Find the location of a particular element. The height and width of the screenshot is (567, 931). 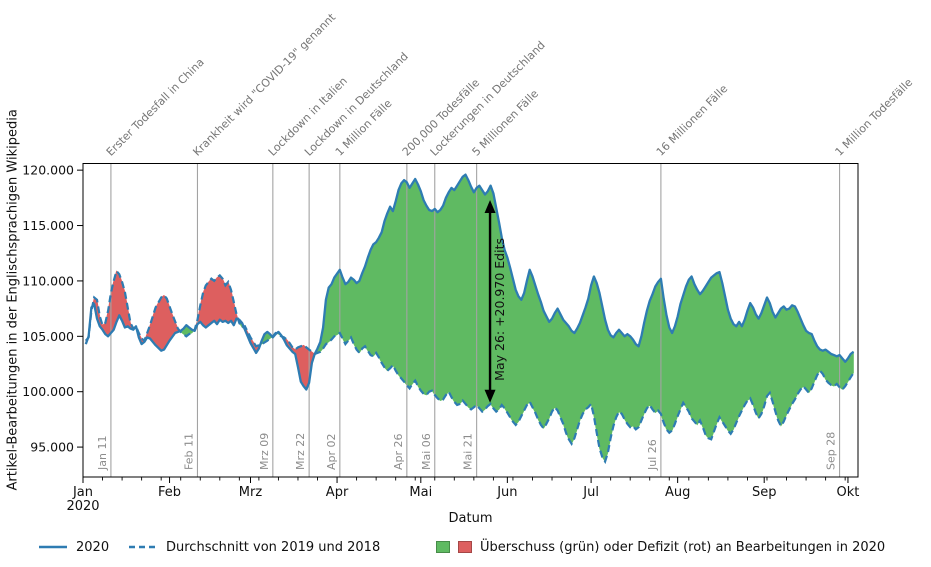

event-label: 1 Million Todesfälle is located at coordinates (874, 117).